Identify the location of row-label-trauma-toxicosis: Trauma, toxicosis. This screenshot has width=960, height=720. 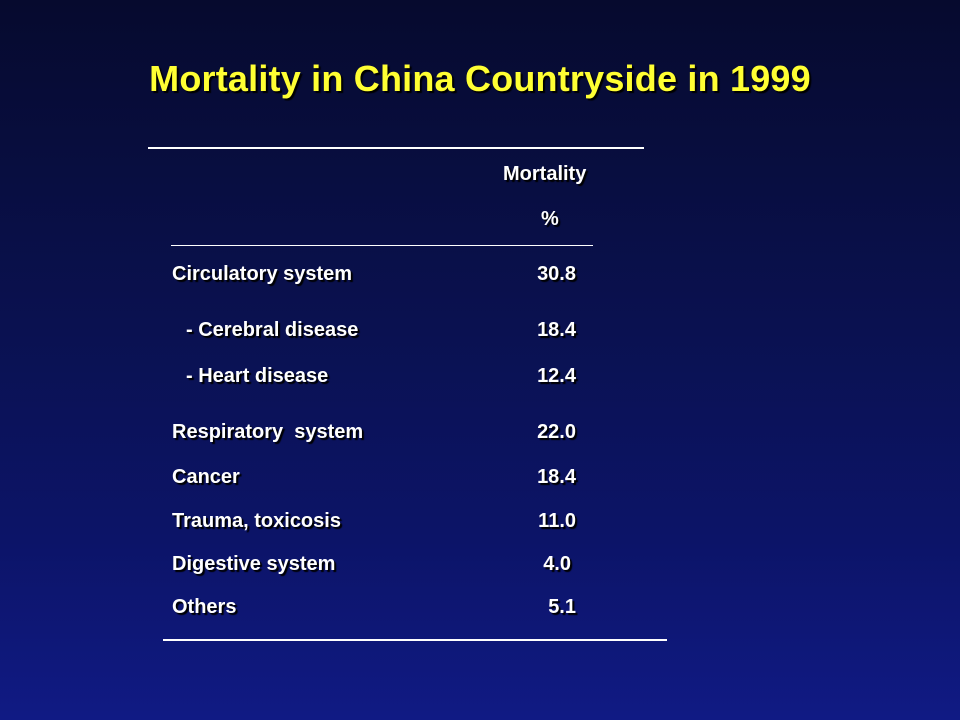
(256, 521).